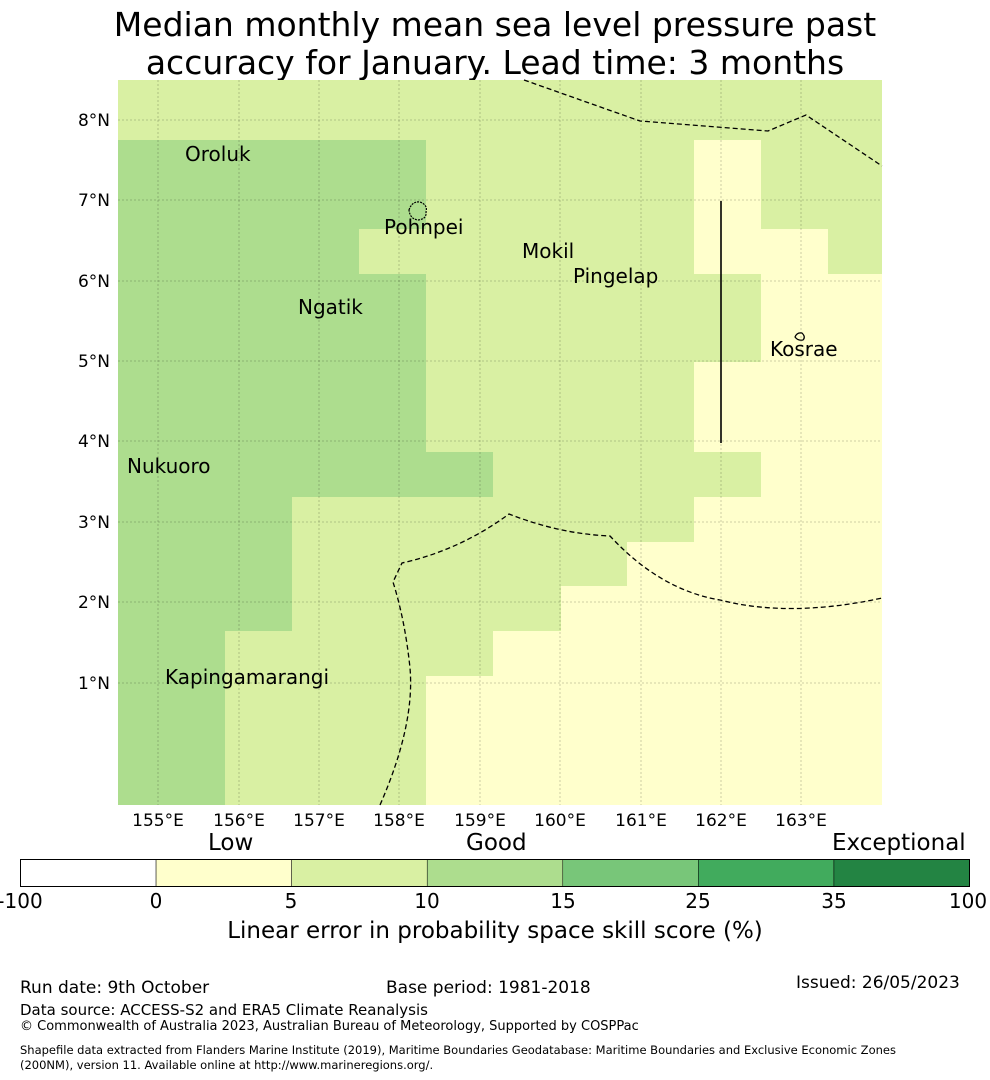  Describe the element at coordinates (548, 251) in the screenshot. I see `place-label-mokil: Mokil` at that location.